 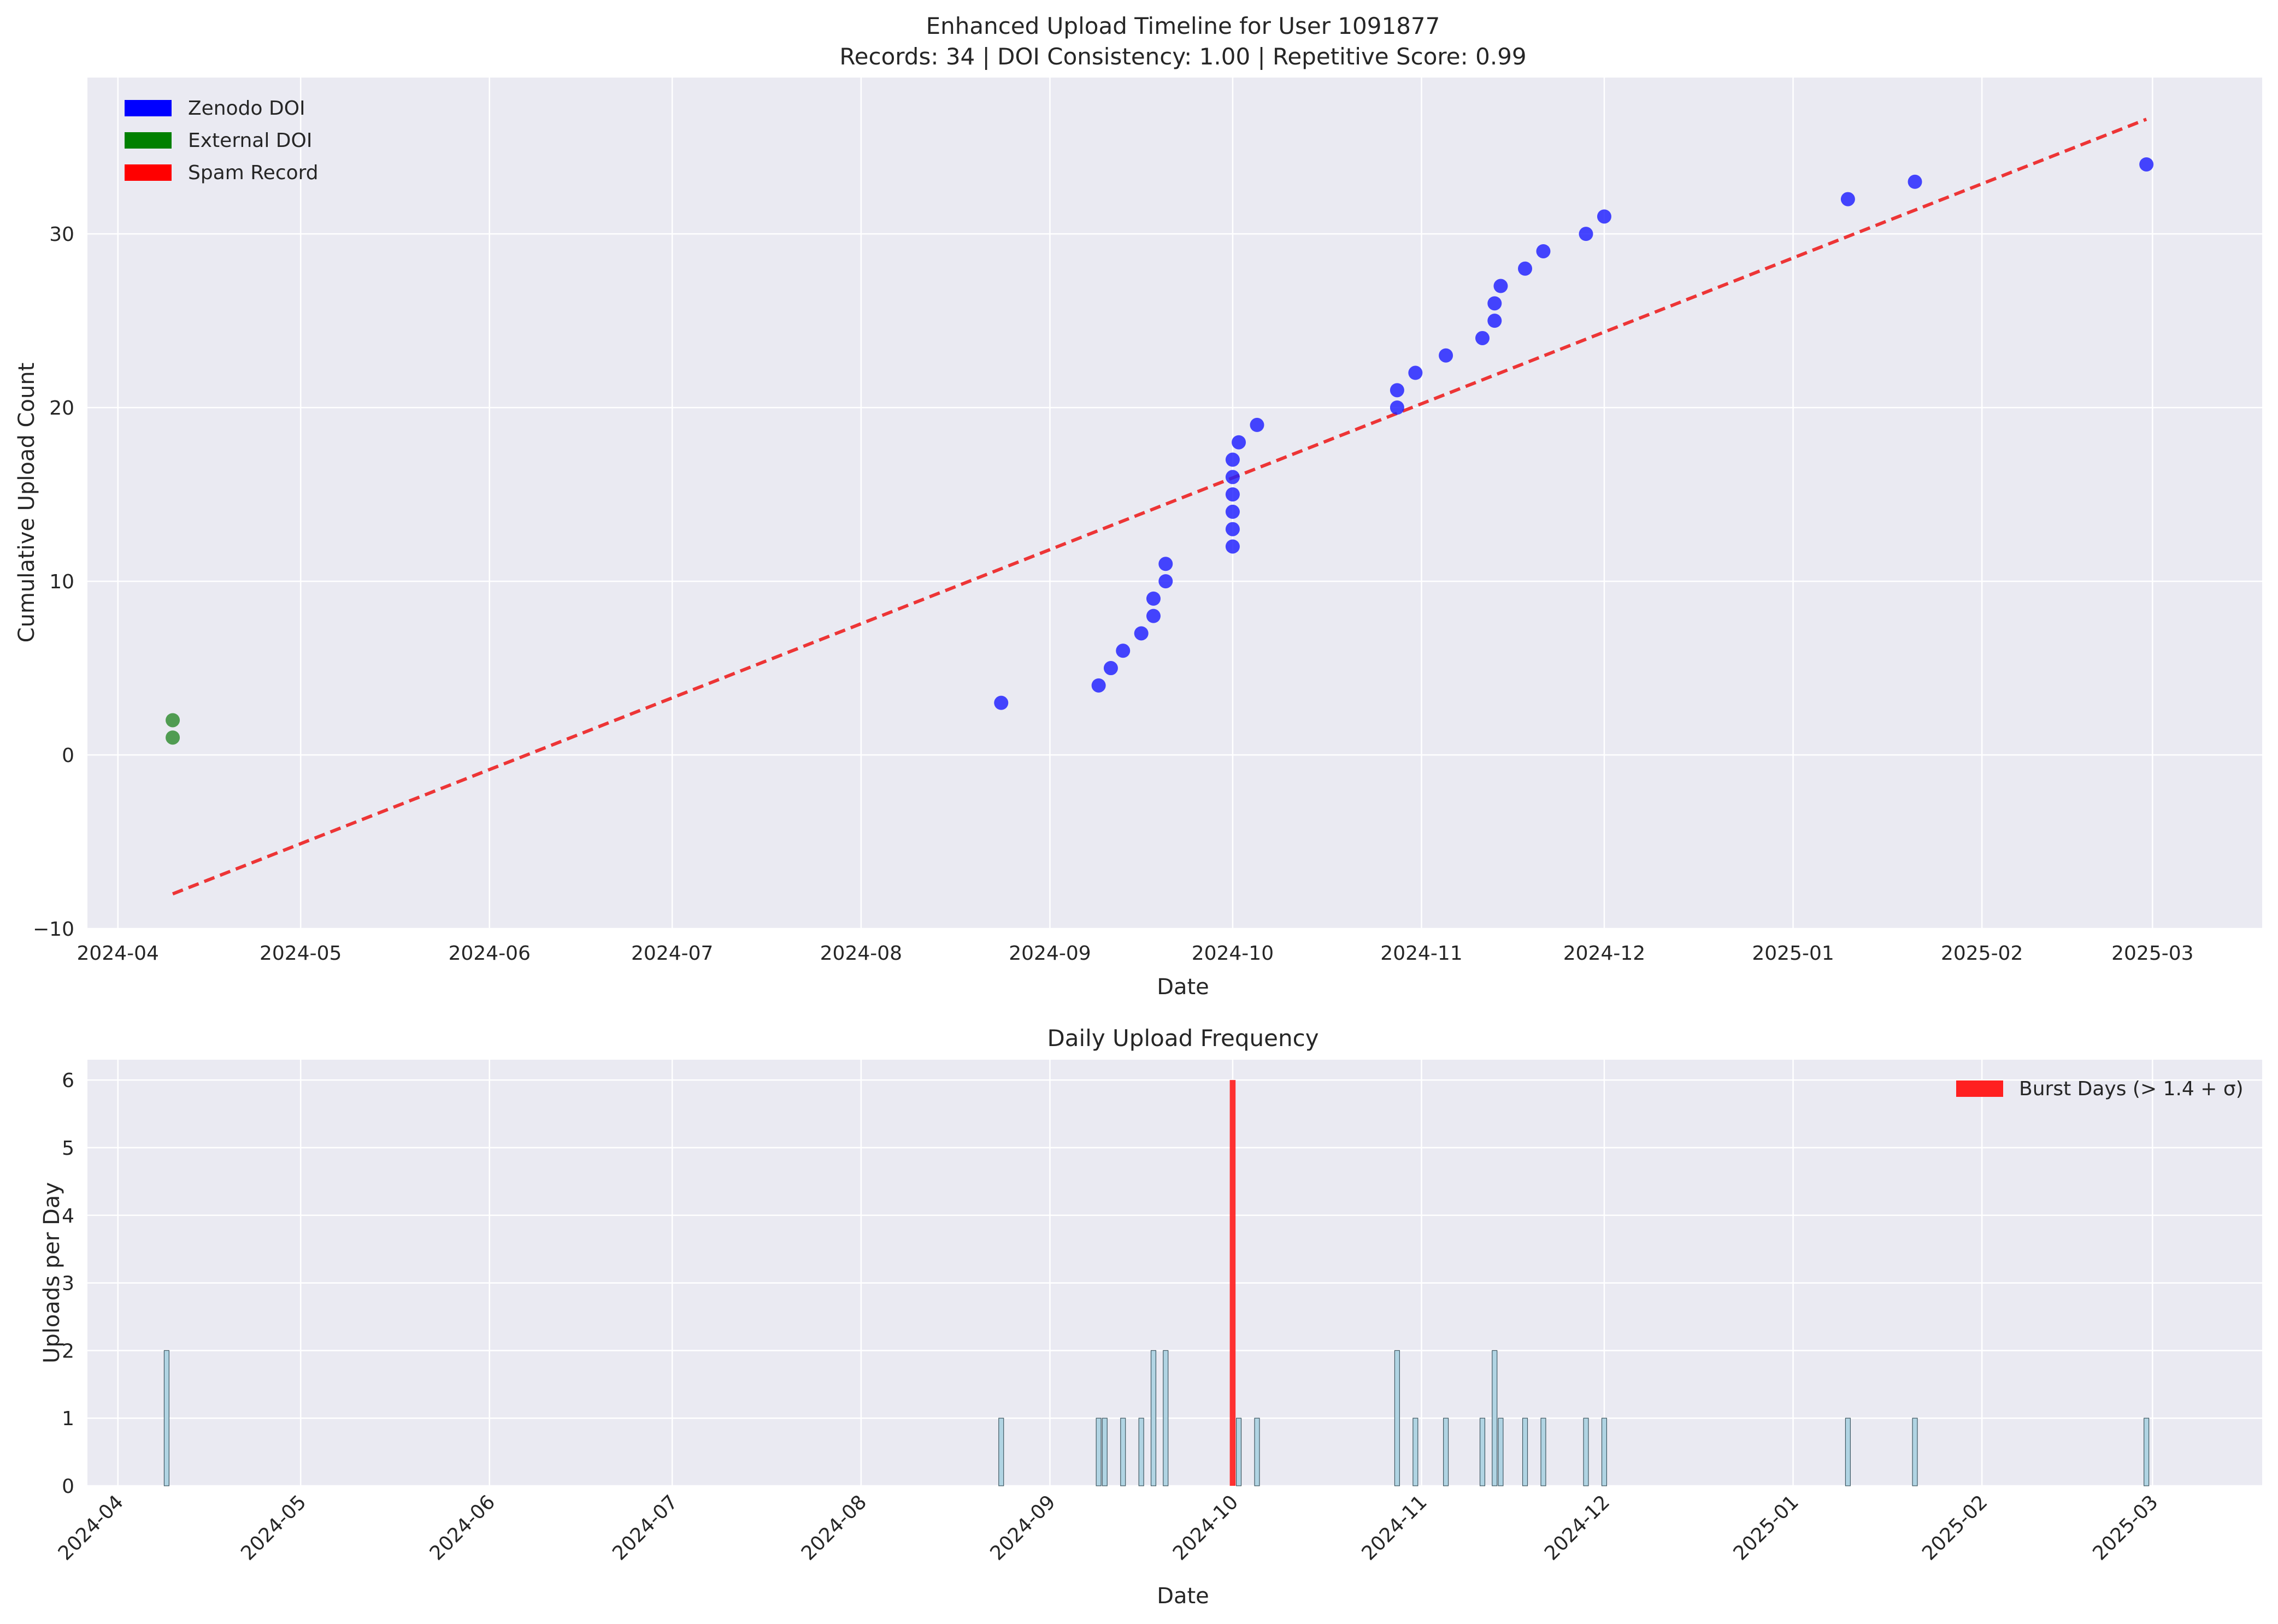 I want to click on x-tick-label: 2024-11, so click(x=1421, y=953).